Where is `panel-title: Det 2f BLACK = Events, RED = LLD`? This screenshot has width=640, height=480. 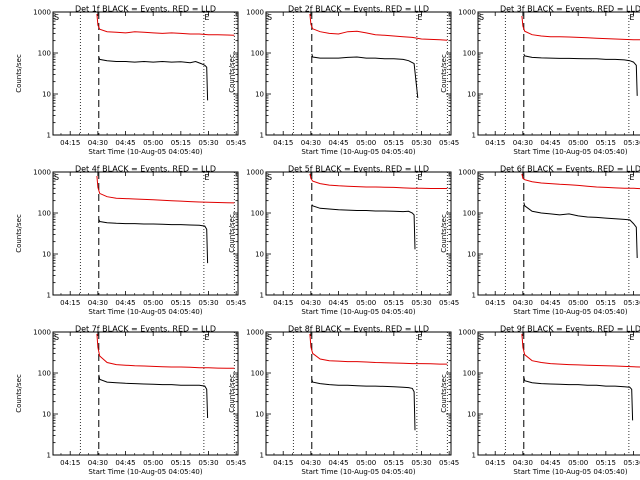
panel-title: Det 2f BLACK = Events, RED = LLD is located at coordinates (358, 9).